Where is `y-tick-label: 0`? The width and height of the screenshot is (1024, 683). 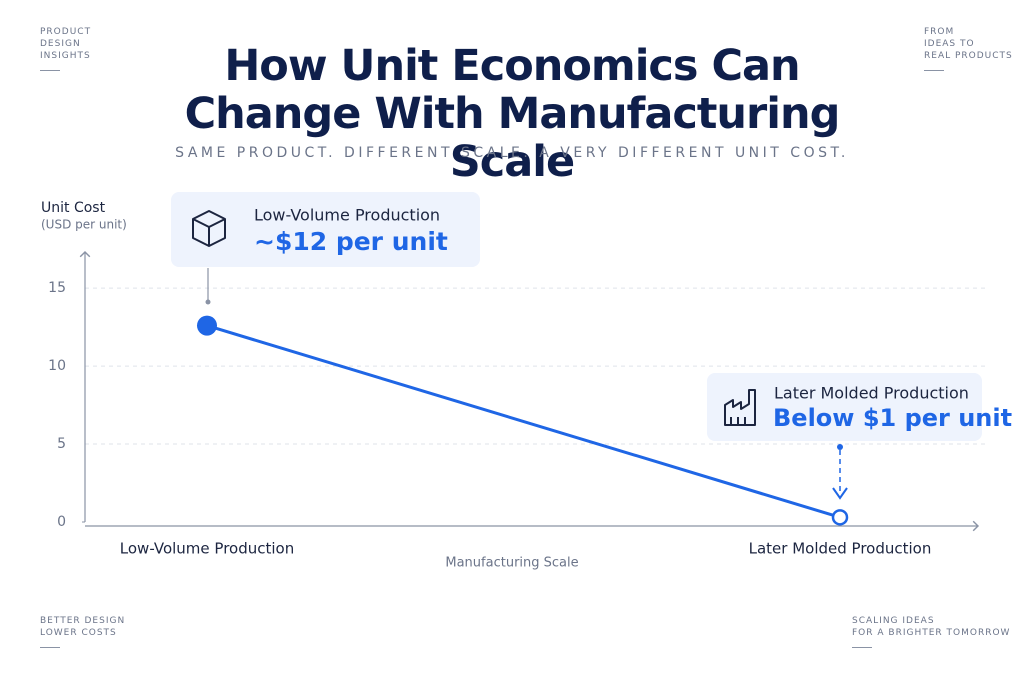 y-tick-label: 0 is located at coordinates (61, 522).